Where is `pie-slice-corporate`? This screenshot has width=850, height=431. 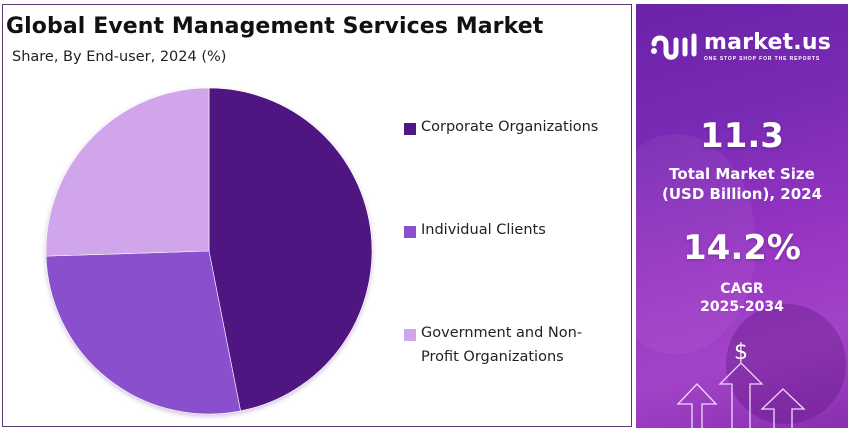 pie-slice-corporate is located at coordinates (290, 249).